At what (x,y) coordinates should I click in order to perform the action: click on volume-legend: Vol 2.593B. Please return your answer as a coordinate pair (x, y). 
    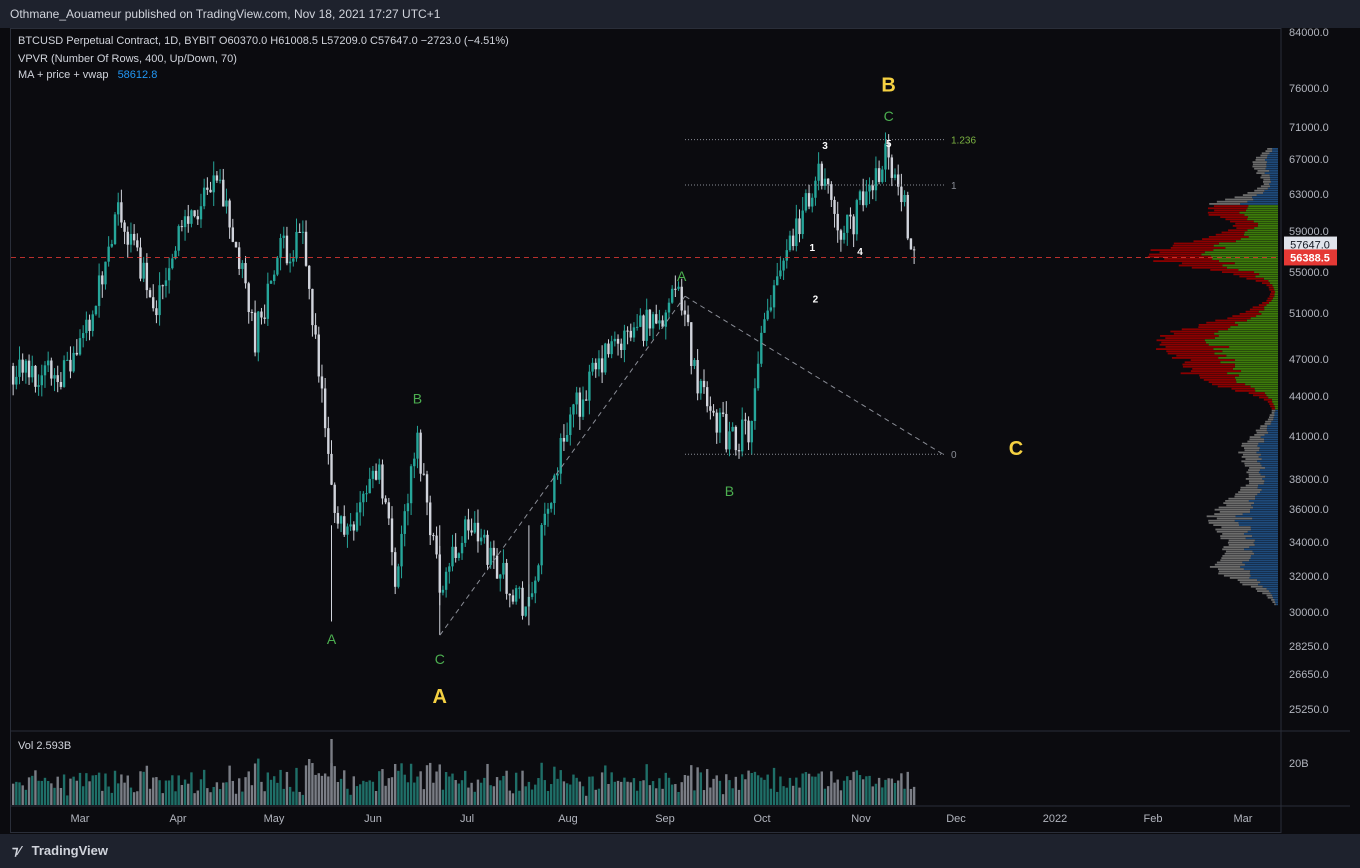
    Looking at the image, I should click on (45, 746).